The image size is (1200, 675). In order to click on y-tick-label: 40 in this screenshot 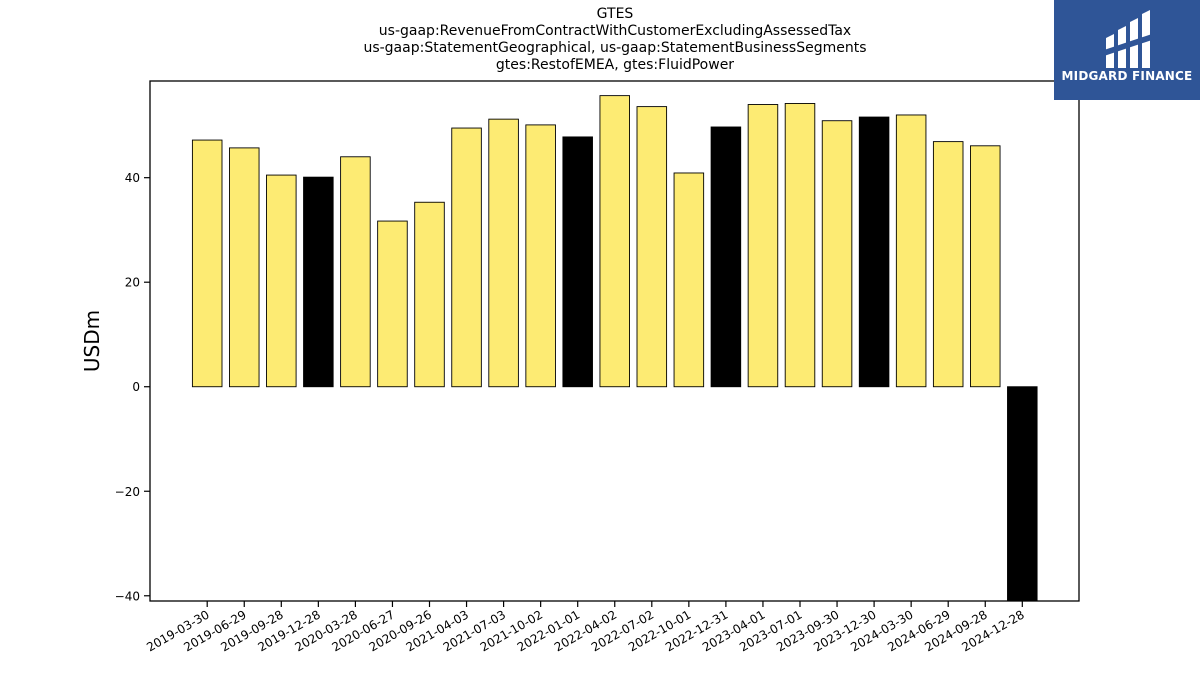, I will do `click(132, 178)`.